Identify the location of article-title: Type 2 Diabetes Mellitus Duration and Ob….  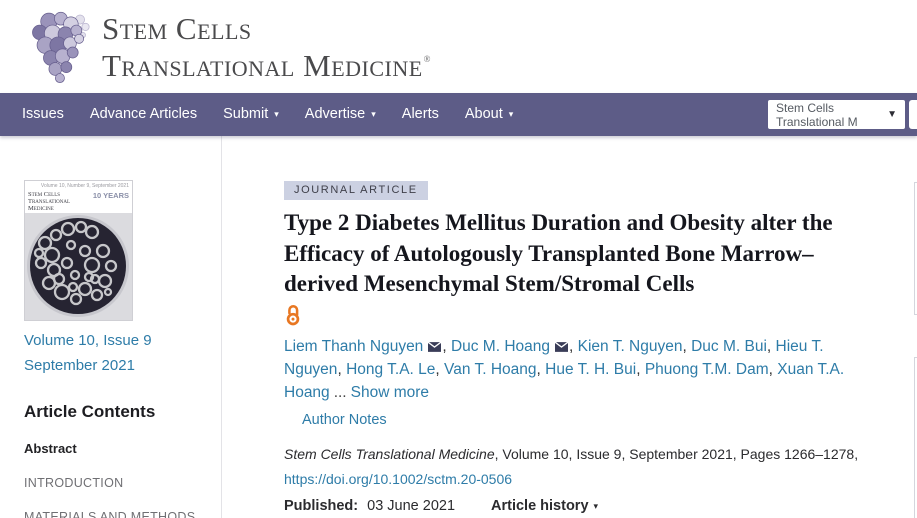
(558, 253).